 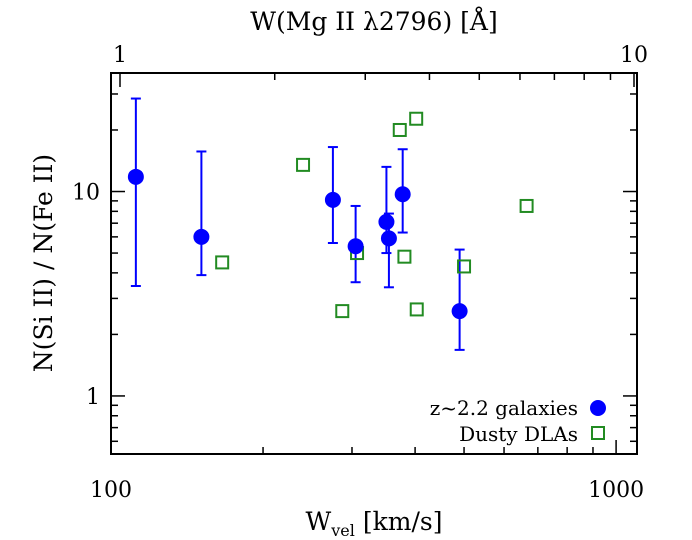 I want to click on top-axis-label: W(Mg II λ2796) [Å], so click(x=373, y=21).